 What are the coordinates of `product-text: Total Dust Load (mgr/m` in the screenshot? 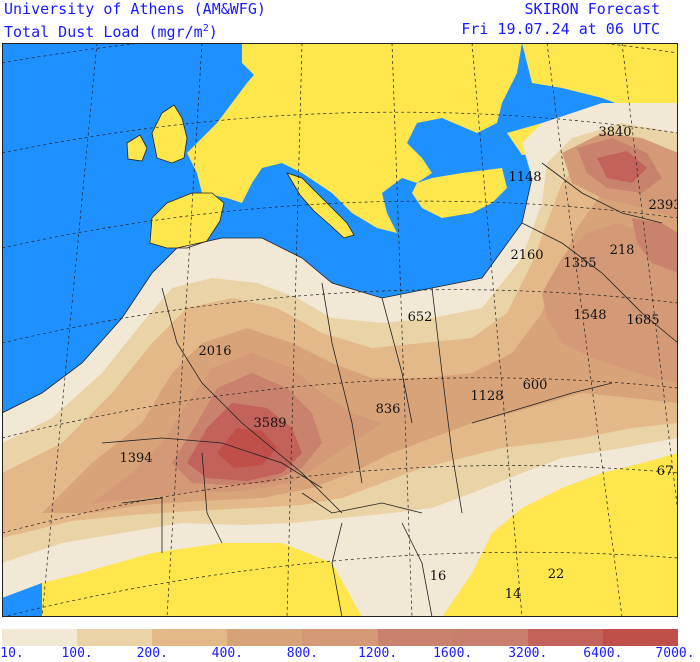 It's located at (103, 32).